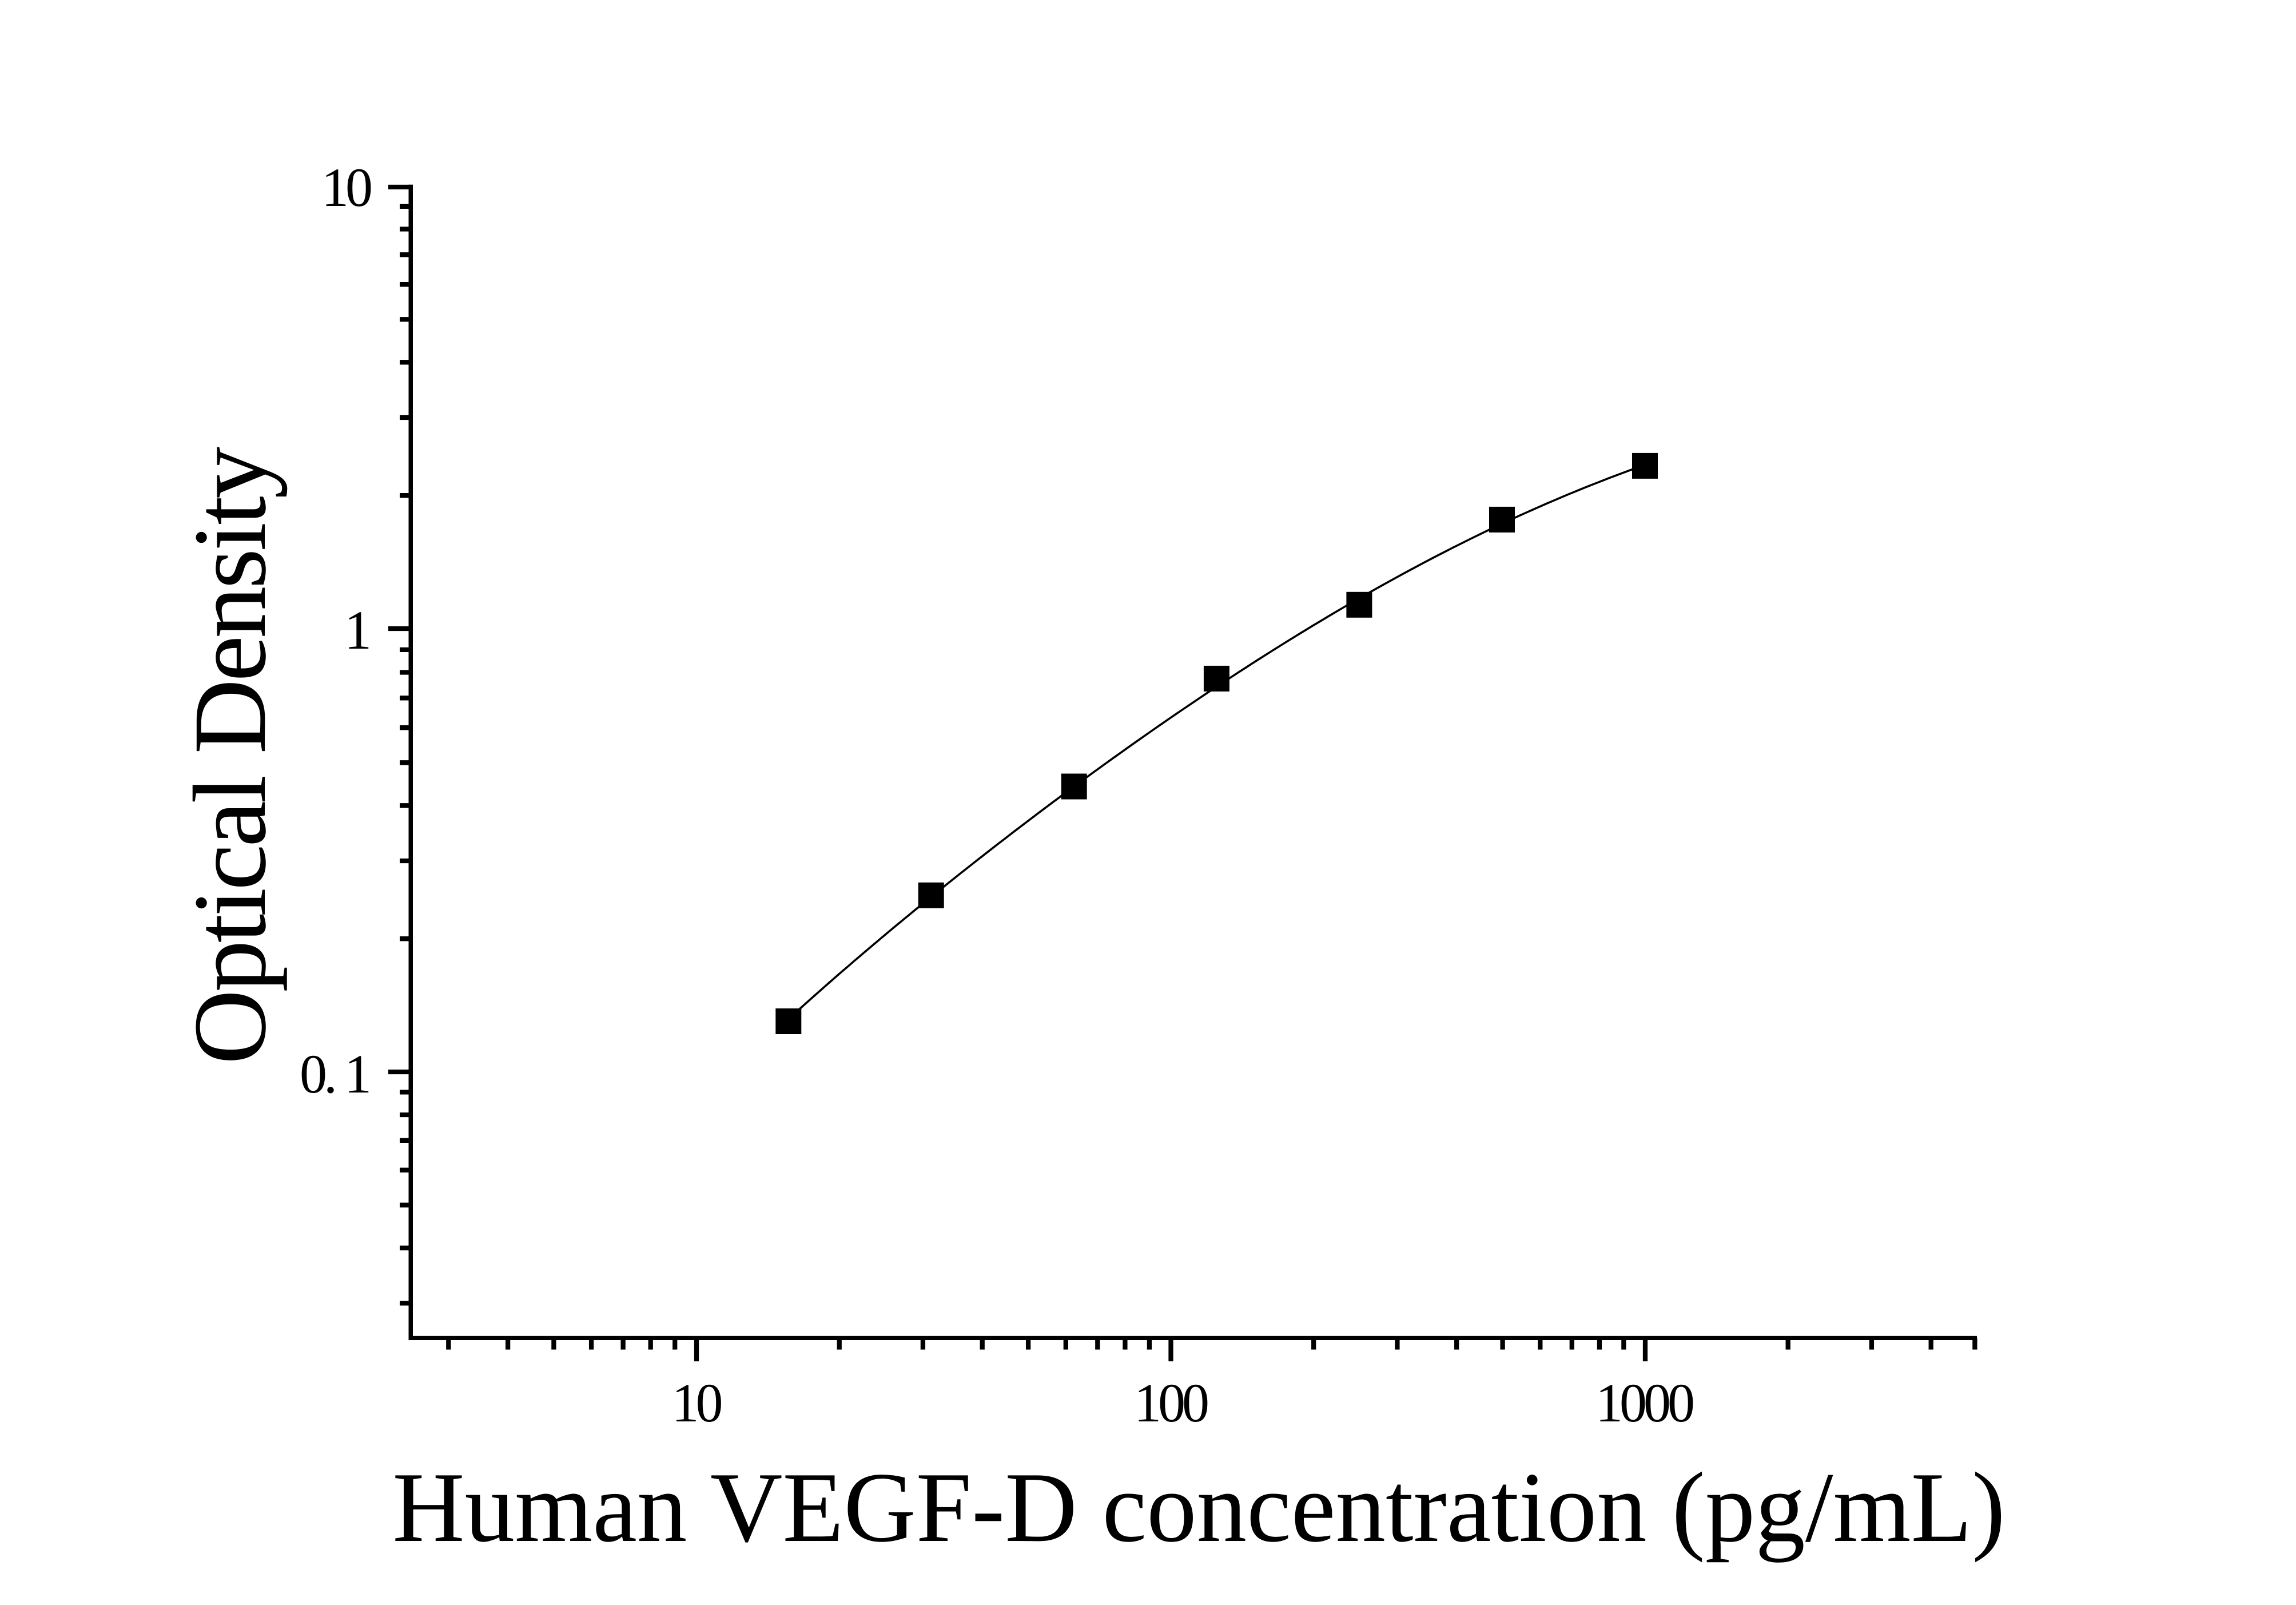  I want to click on svg-text: 0. 1, so click(335, 1074).